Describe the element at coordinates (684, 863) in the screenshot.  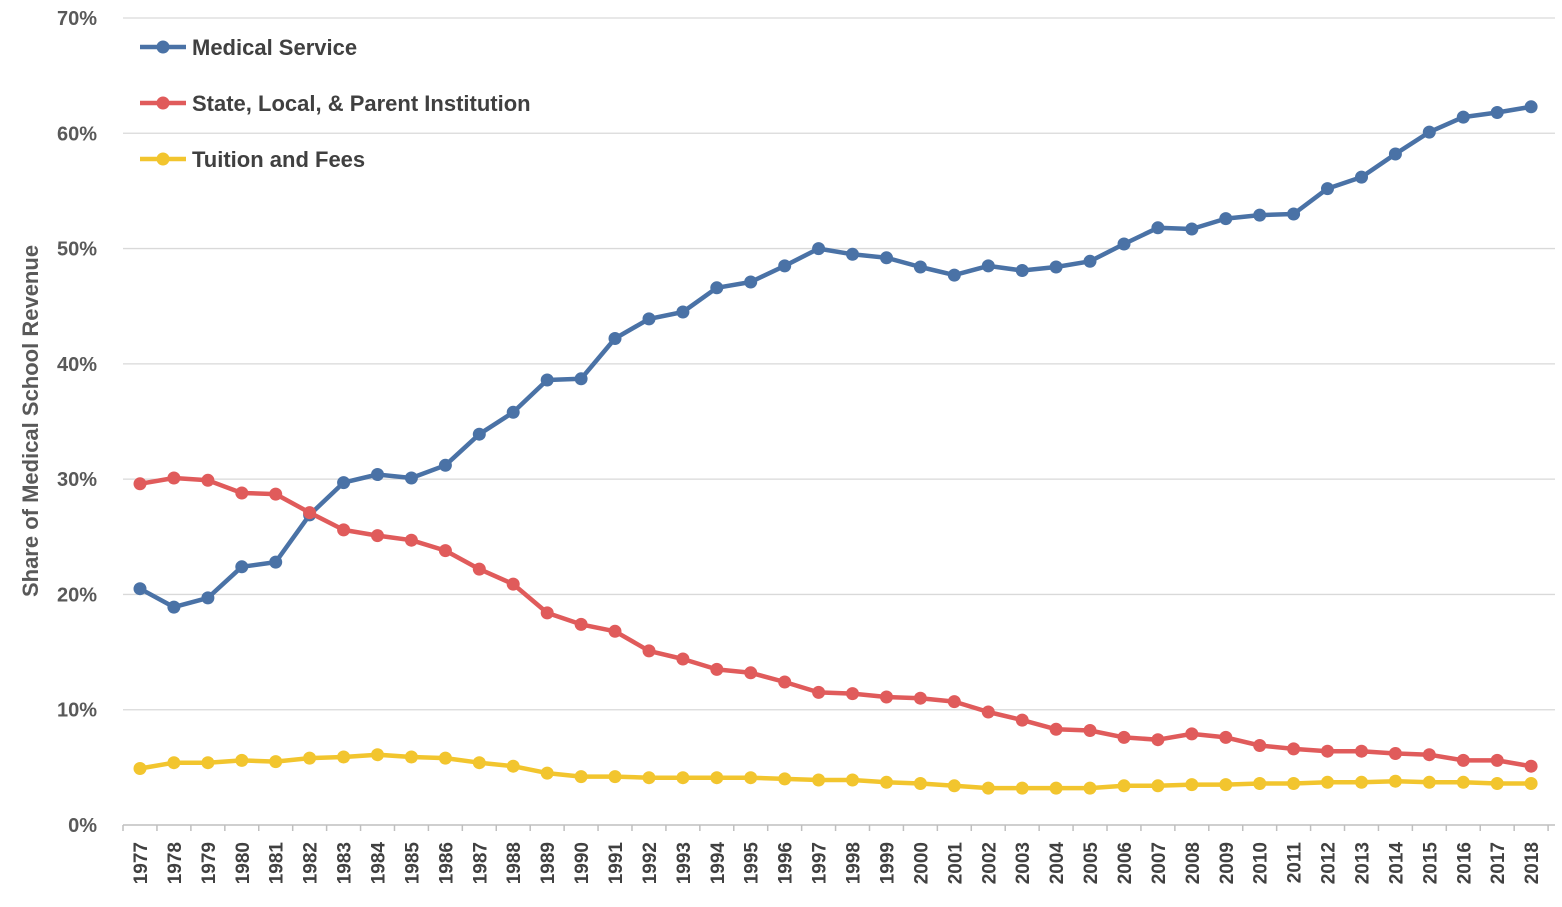
I see `x-tick-label: 1993` at that location.